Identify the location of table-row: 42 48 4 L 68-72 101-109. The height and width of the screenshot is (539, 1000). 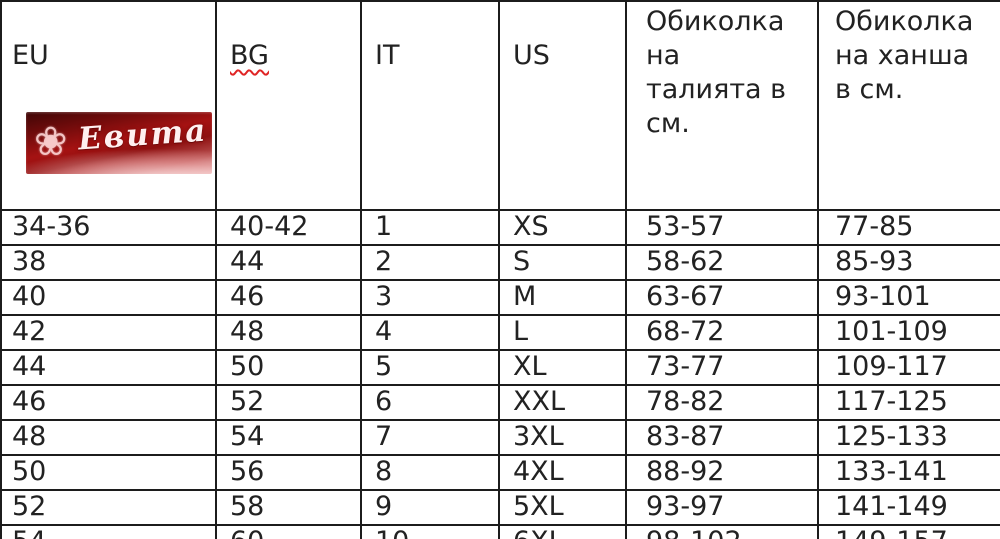
(500, 332).